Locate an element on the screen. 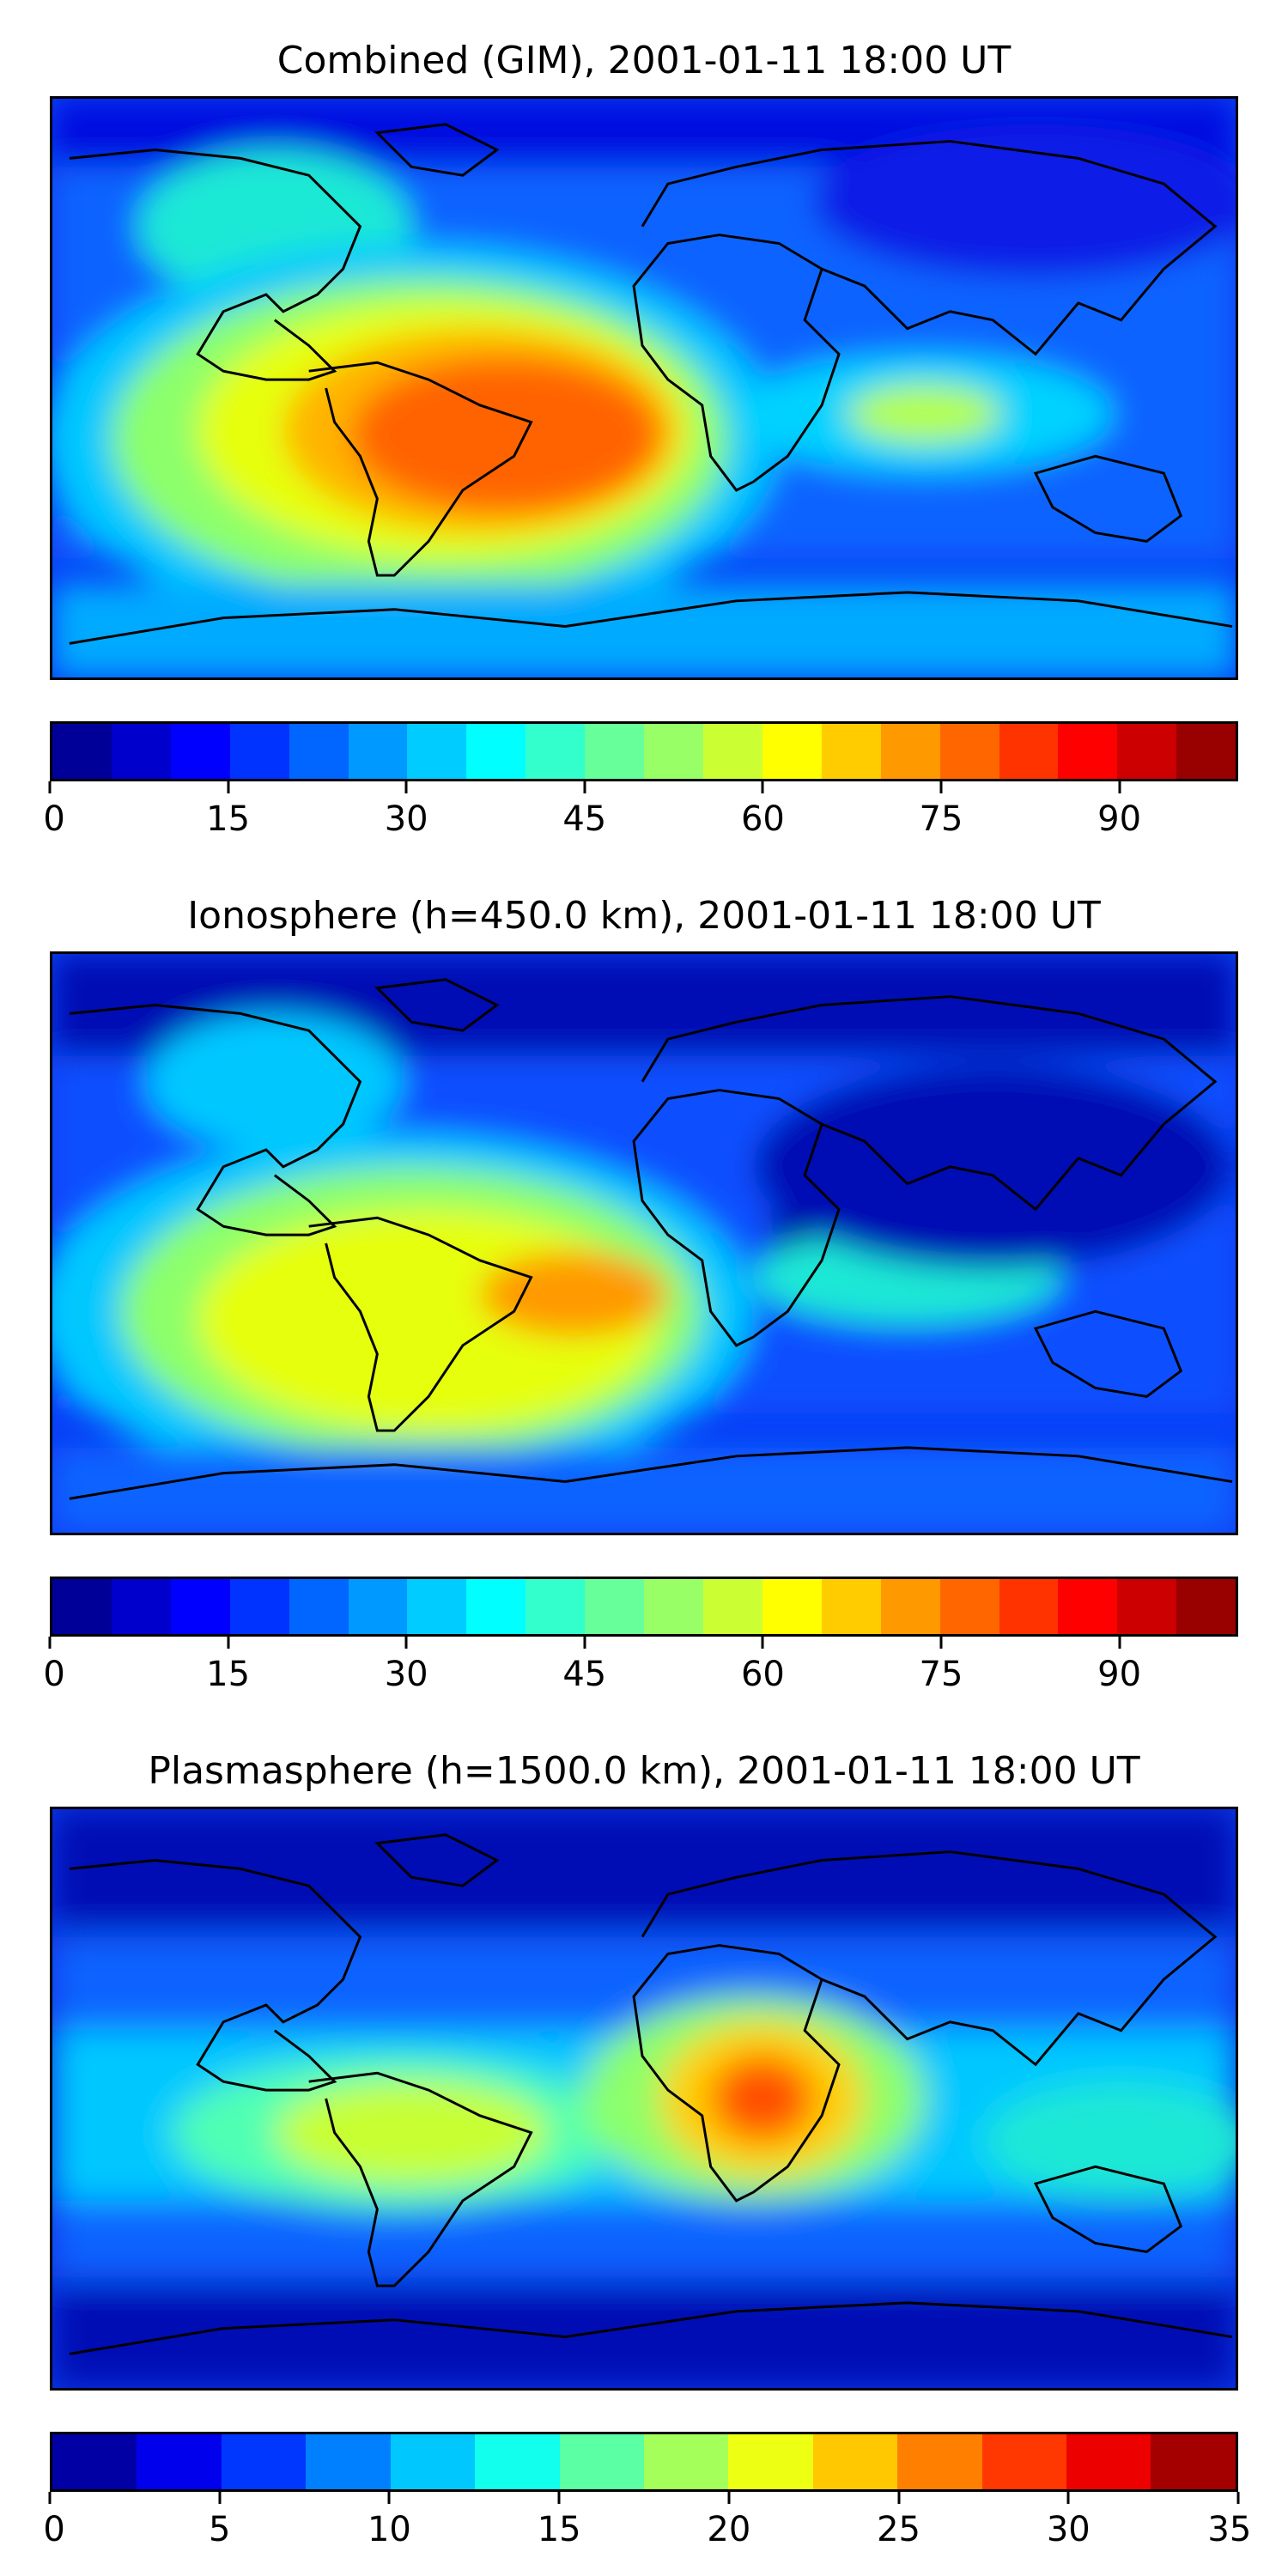 This screenshot has width=1288, height=2576. colorbar-ticks-ionosphere: 0 15 30 45 60 75 90 is located at coordinates (640, 1665).